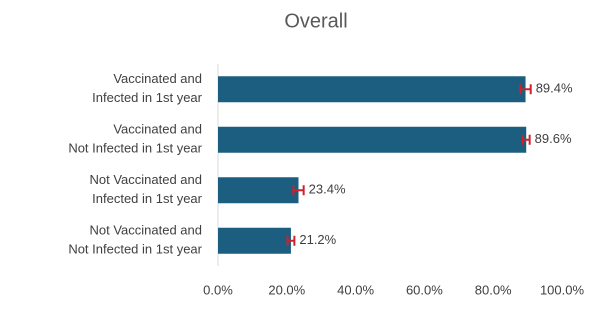 This screenshot has height=326, width=602. I want to click on x-tick-label: 80.0%, so click(493, 289).